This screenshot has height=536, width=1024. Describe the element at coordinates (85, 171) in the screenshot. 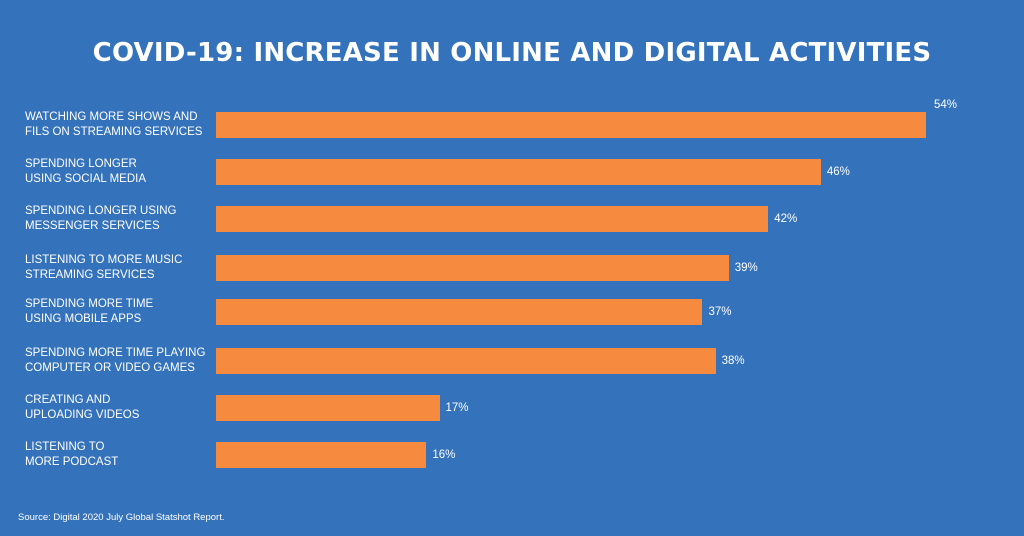

I see `category-label: SPENDING LONGER USING SOCIAL MEDIA` at that location.